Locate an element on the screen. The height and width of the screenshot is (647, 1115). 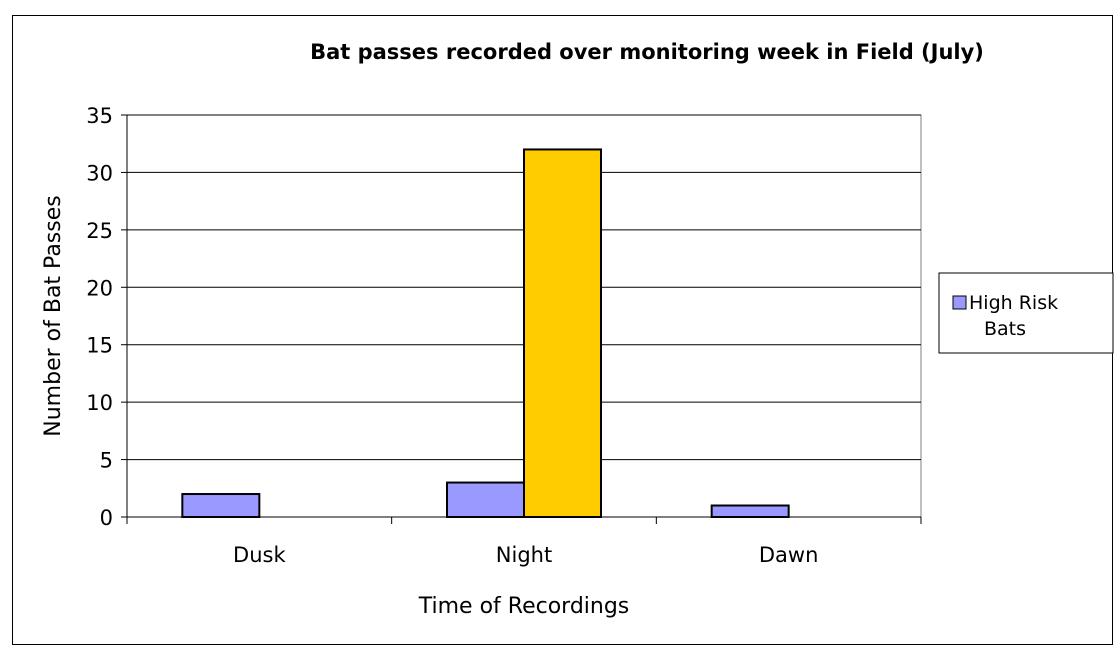
x-tick-label-dusk: Dusk is located at coordinates (259, 555).